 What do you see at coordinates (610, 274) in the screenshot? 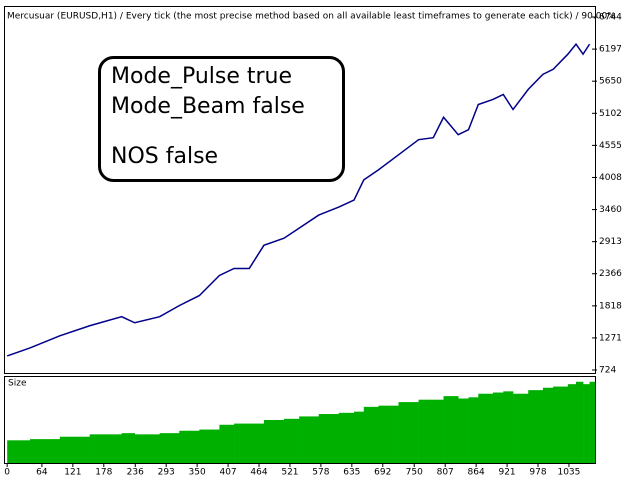
I see `y-tick-label: 2366` at bounding box center [610, 274].